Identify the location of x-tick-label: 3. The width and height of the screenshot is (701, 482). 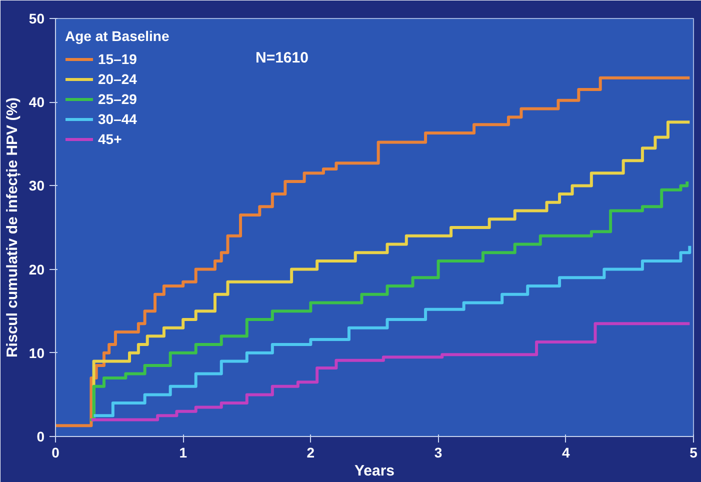
(438, 452).